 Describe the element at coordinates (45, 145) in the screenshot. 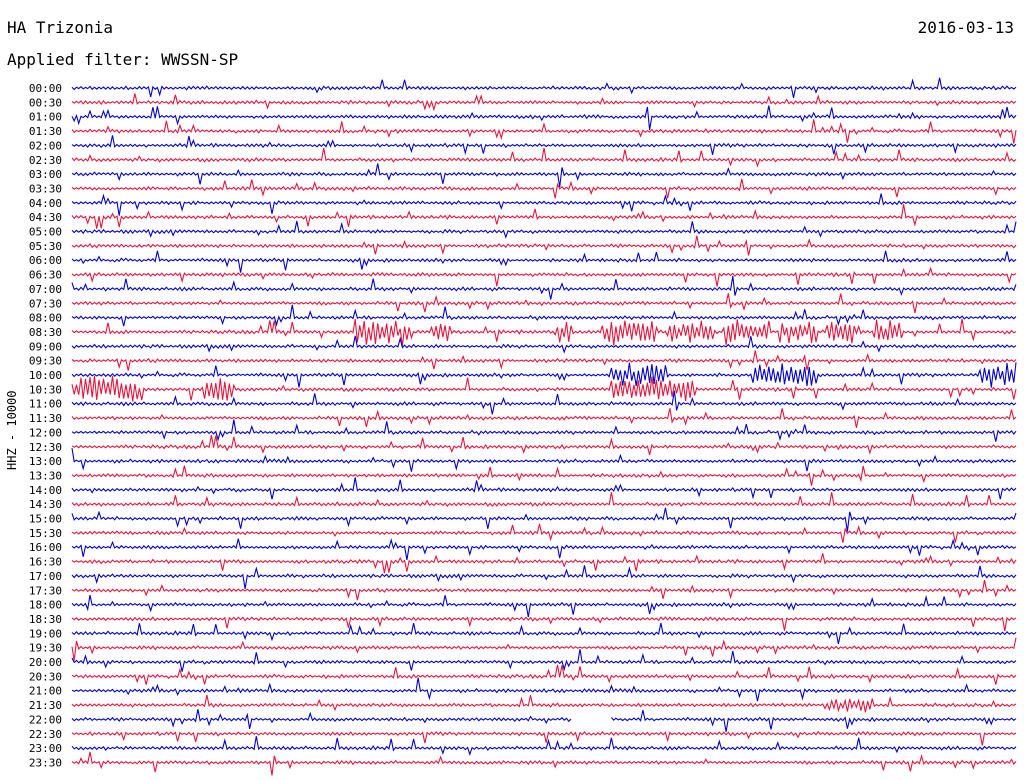

I see `row-time-label: 02:00` at that location.